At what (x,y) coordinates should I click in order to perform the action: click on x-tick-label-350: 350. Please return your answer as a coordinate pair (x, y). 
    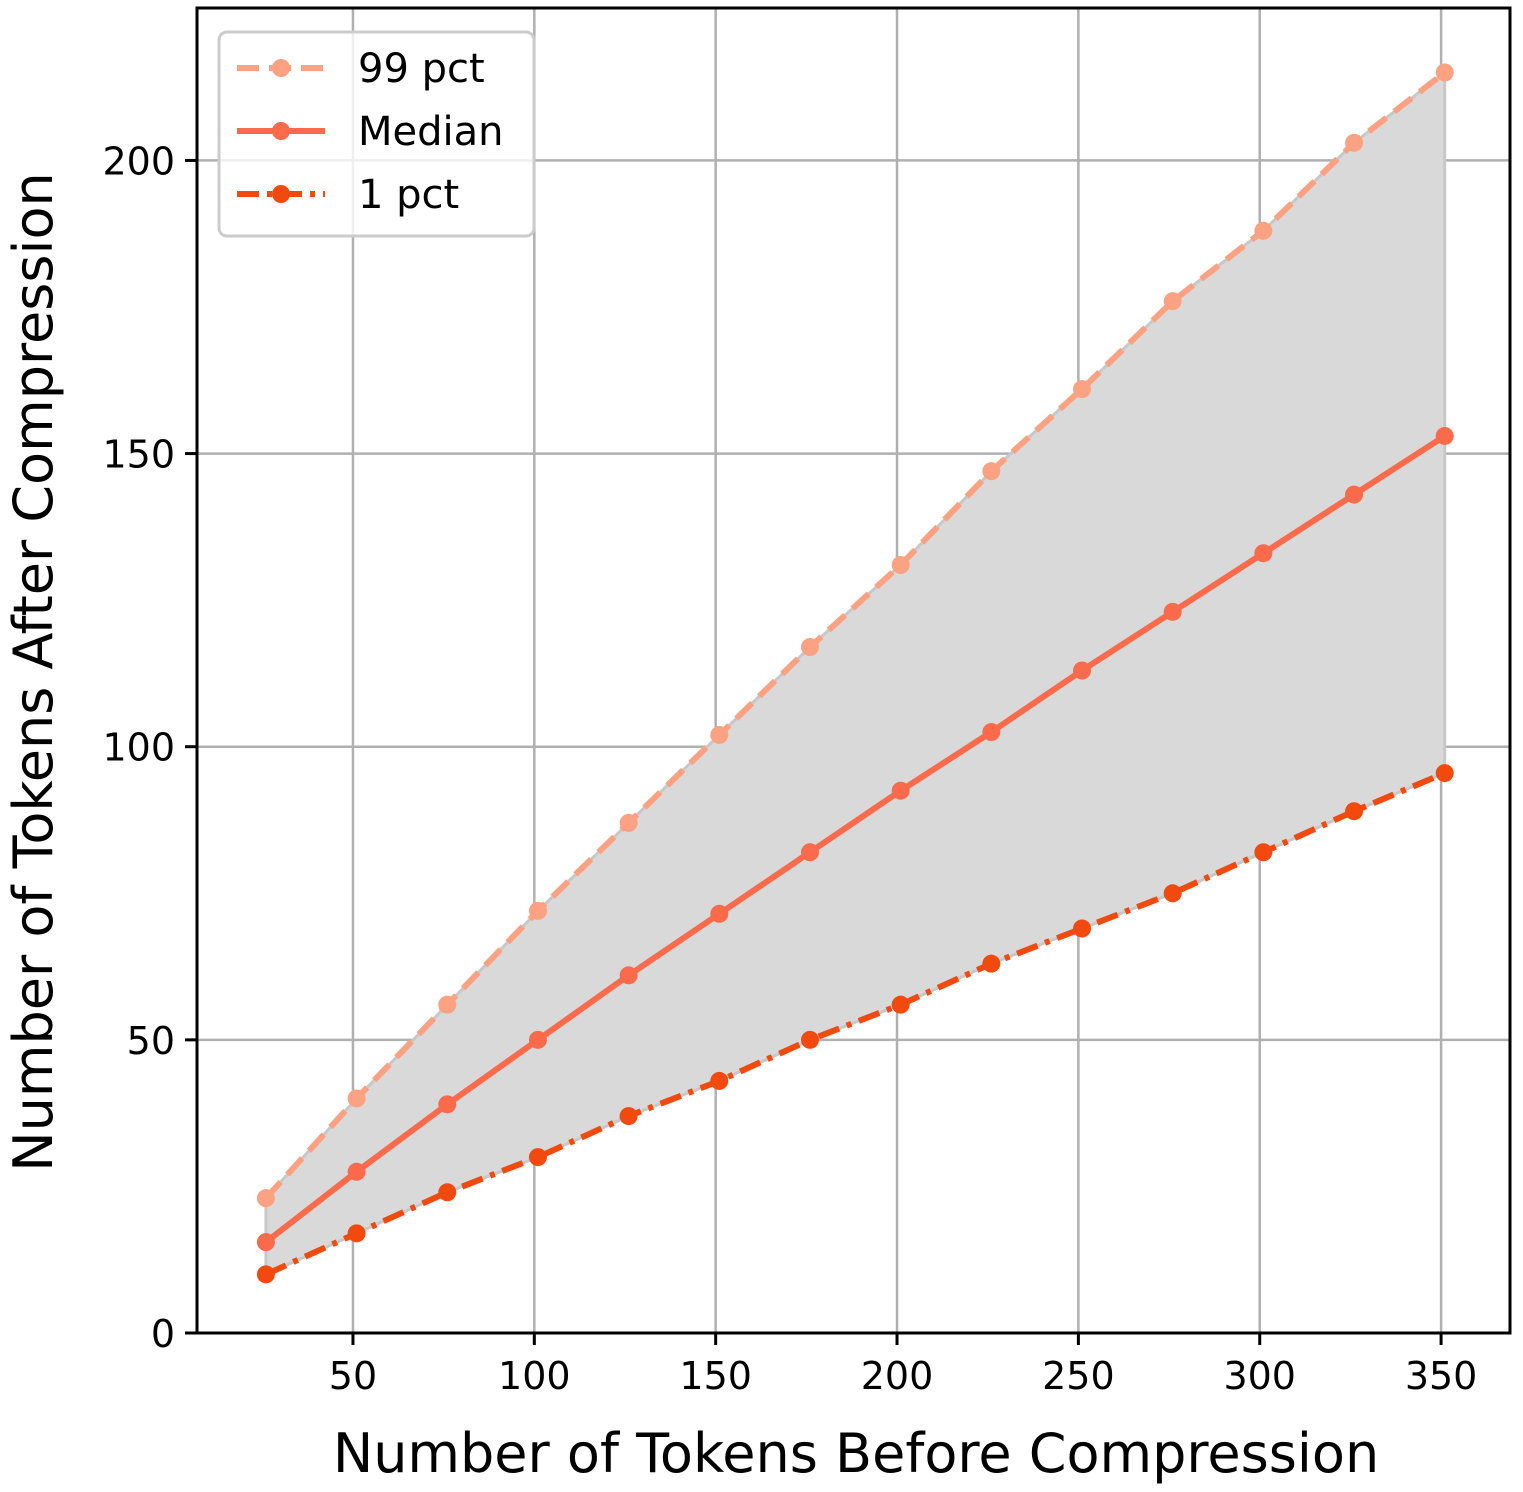
    Looking at the image, I should click on (1441, 1376).